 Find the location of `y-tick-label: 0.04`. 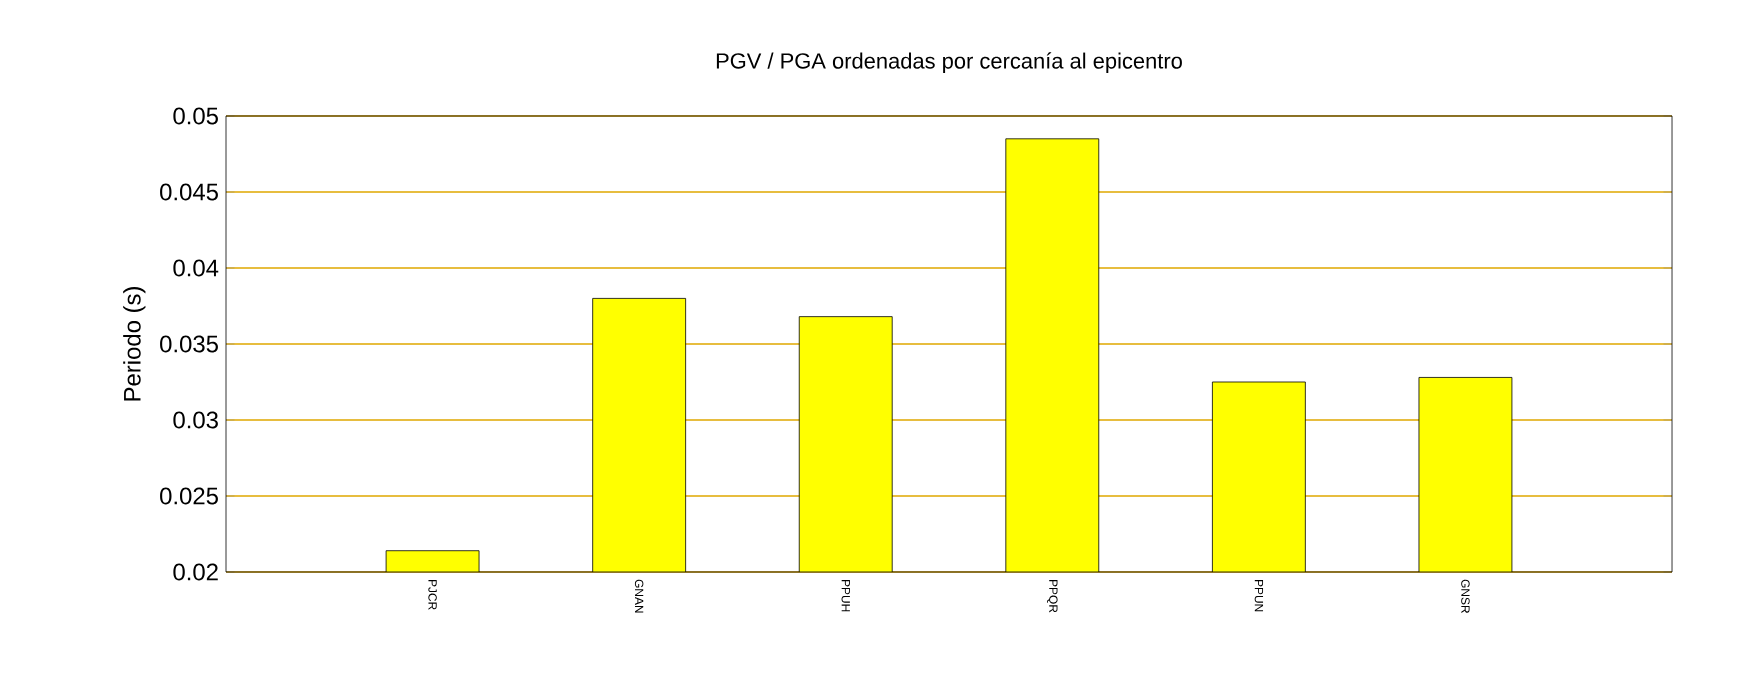

y-tick-label: 0.04 is located at coordinates (196, 268).